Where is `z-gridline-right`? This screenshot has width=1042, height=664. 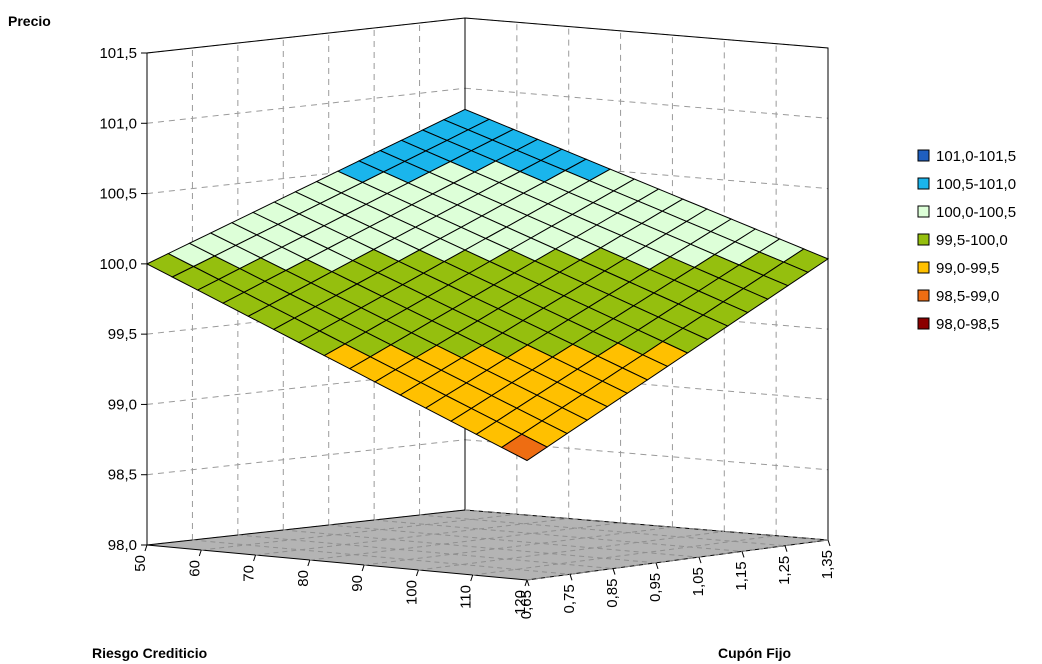 z-gridline-right is located at coordinates (646, 103).